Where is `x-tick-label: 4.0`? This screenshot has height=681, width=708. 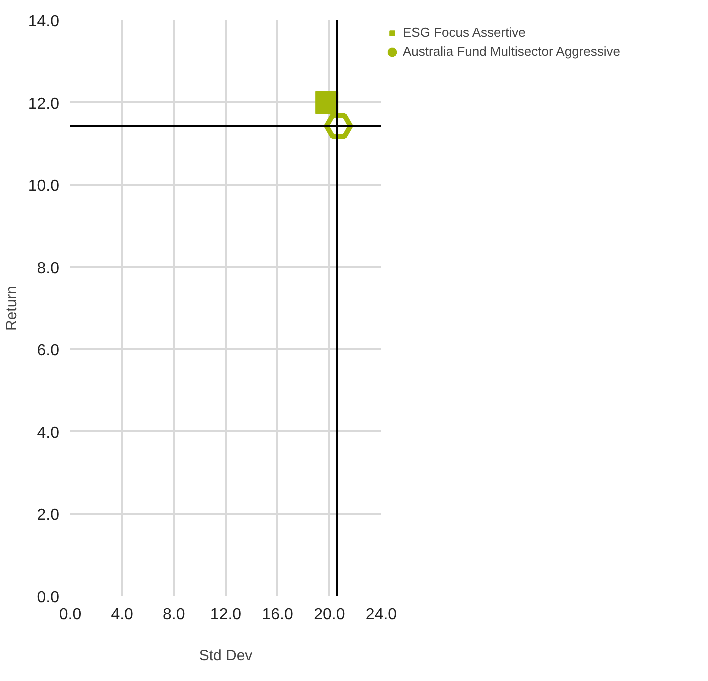 x-tick-label: 4.0 is located at coordinates (122, 615).